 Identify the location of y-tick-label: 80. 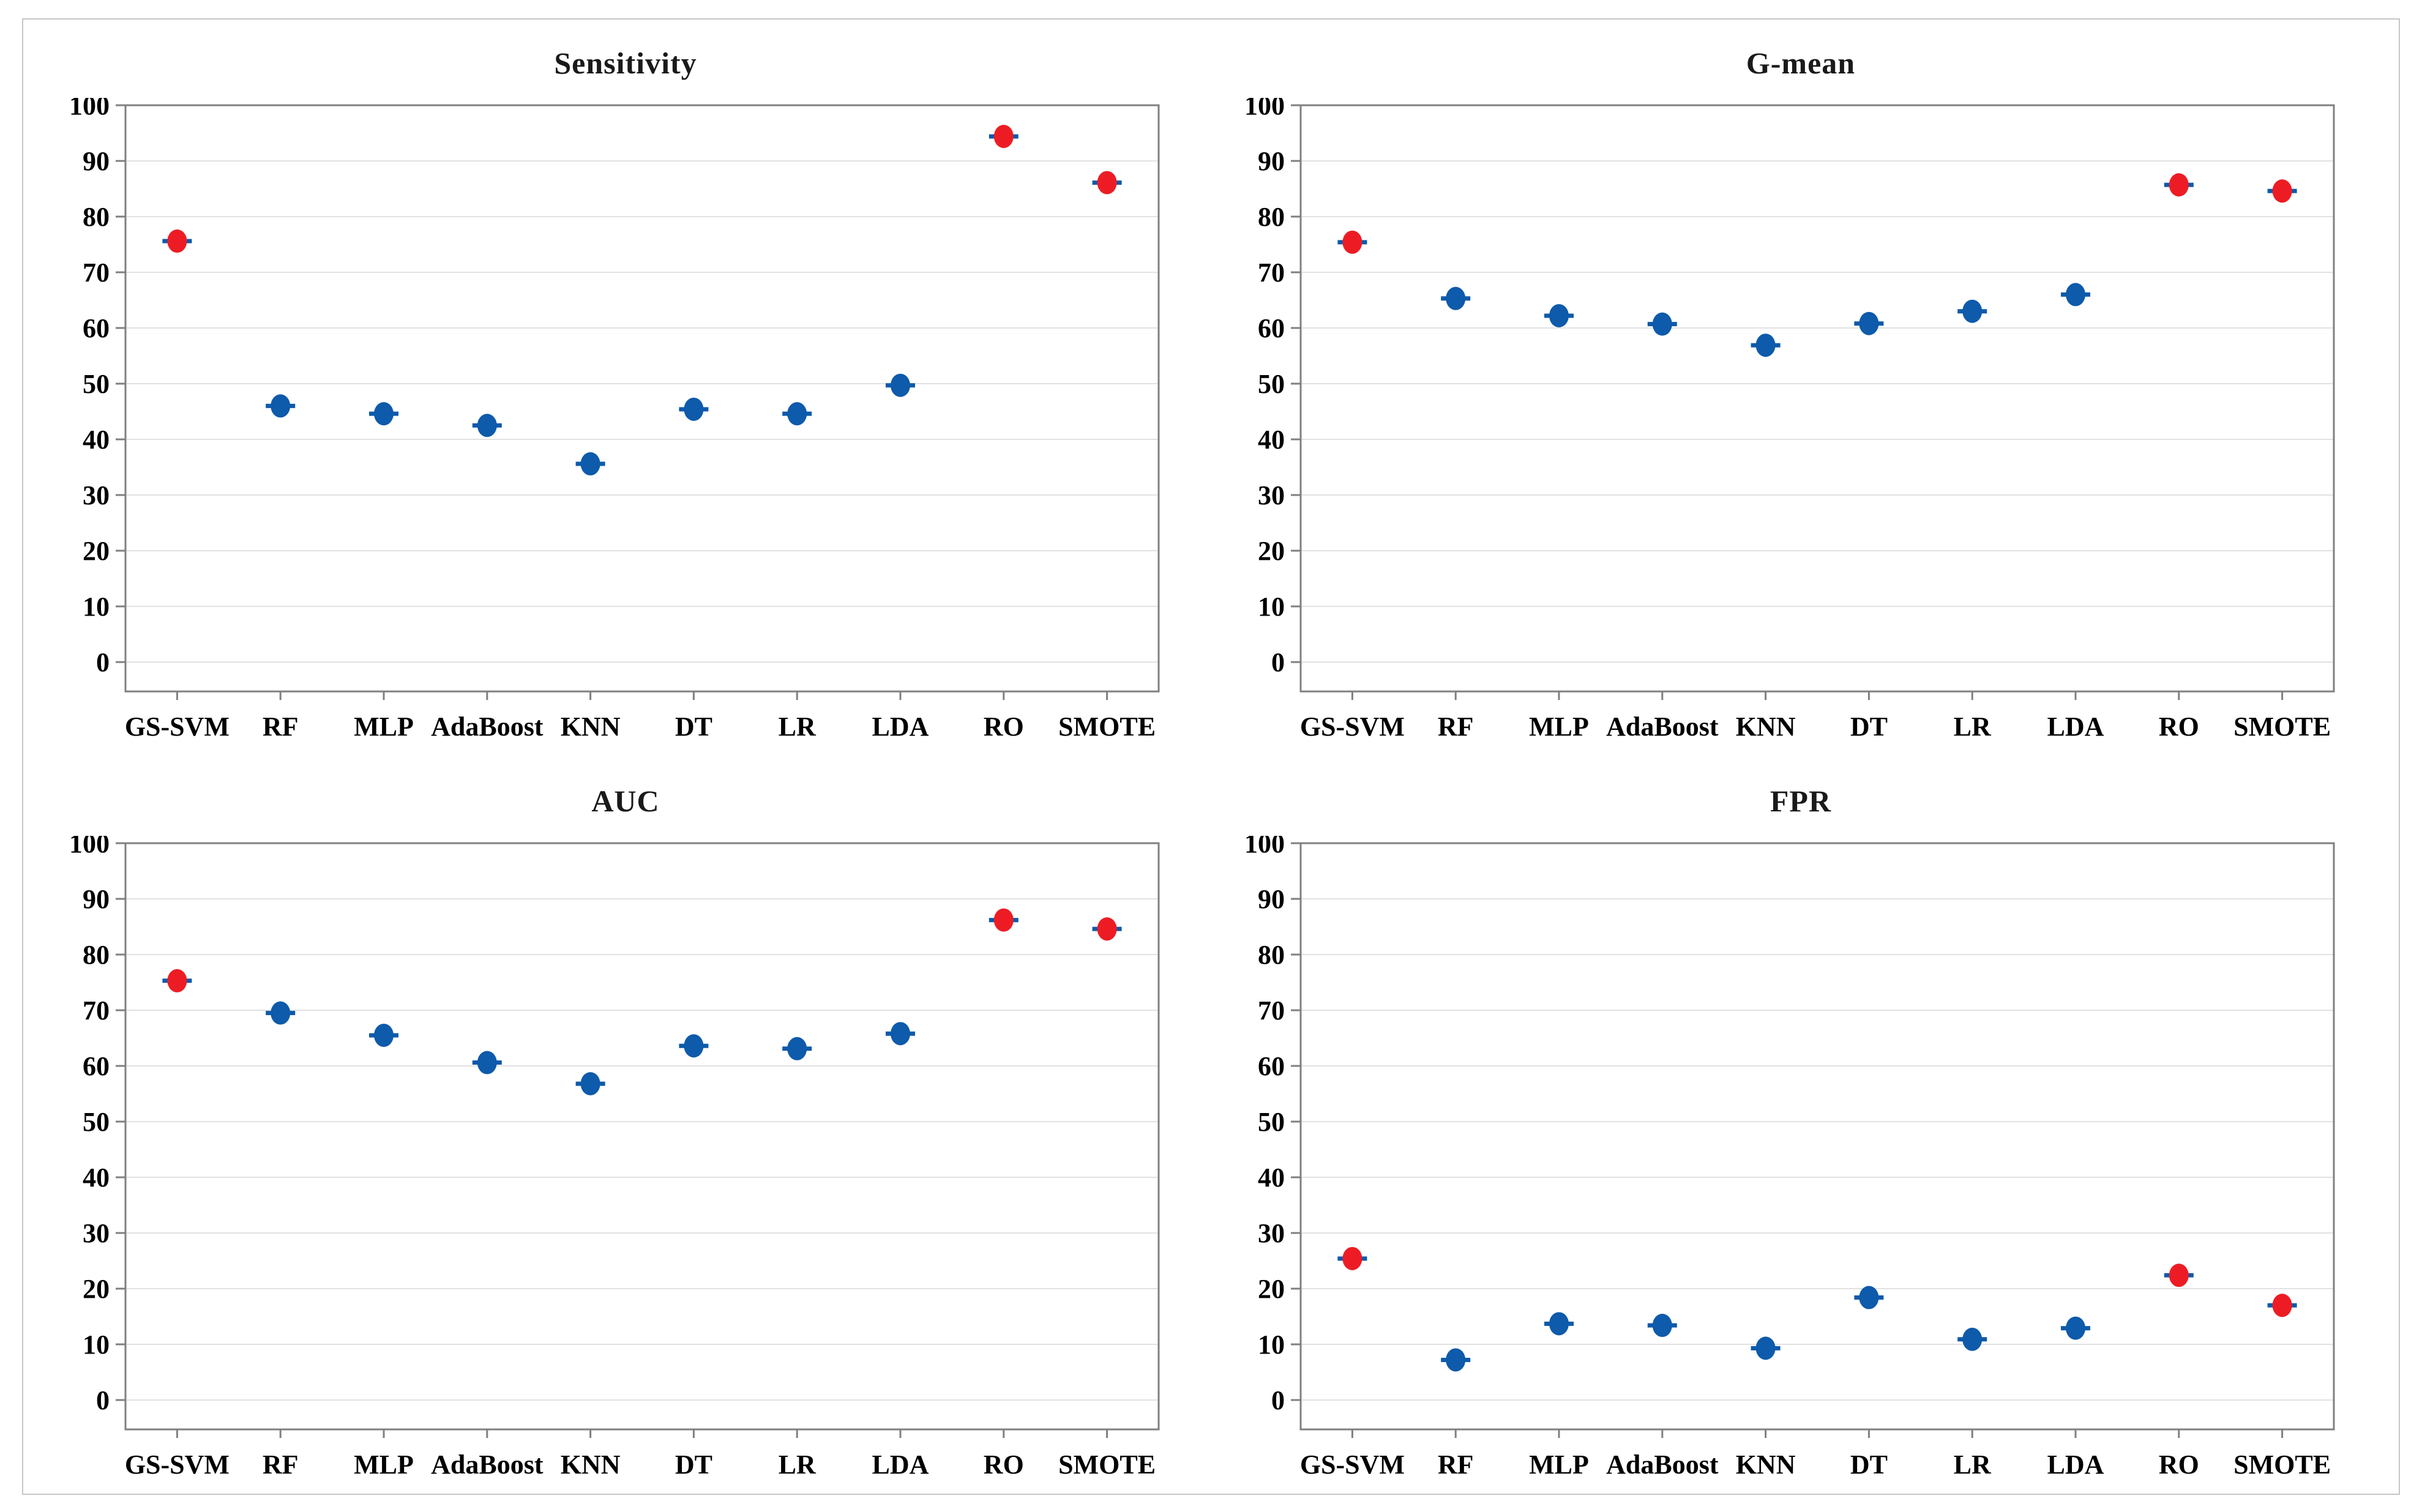
(97, 955).